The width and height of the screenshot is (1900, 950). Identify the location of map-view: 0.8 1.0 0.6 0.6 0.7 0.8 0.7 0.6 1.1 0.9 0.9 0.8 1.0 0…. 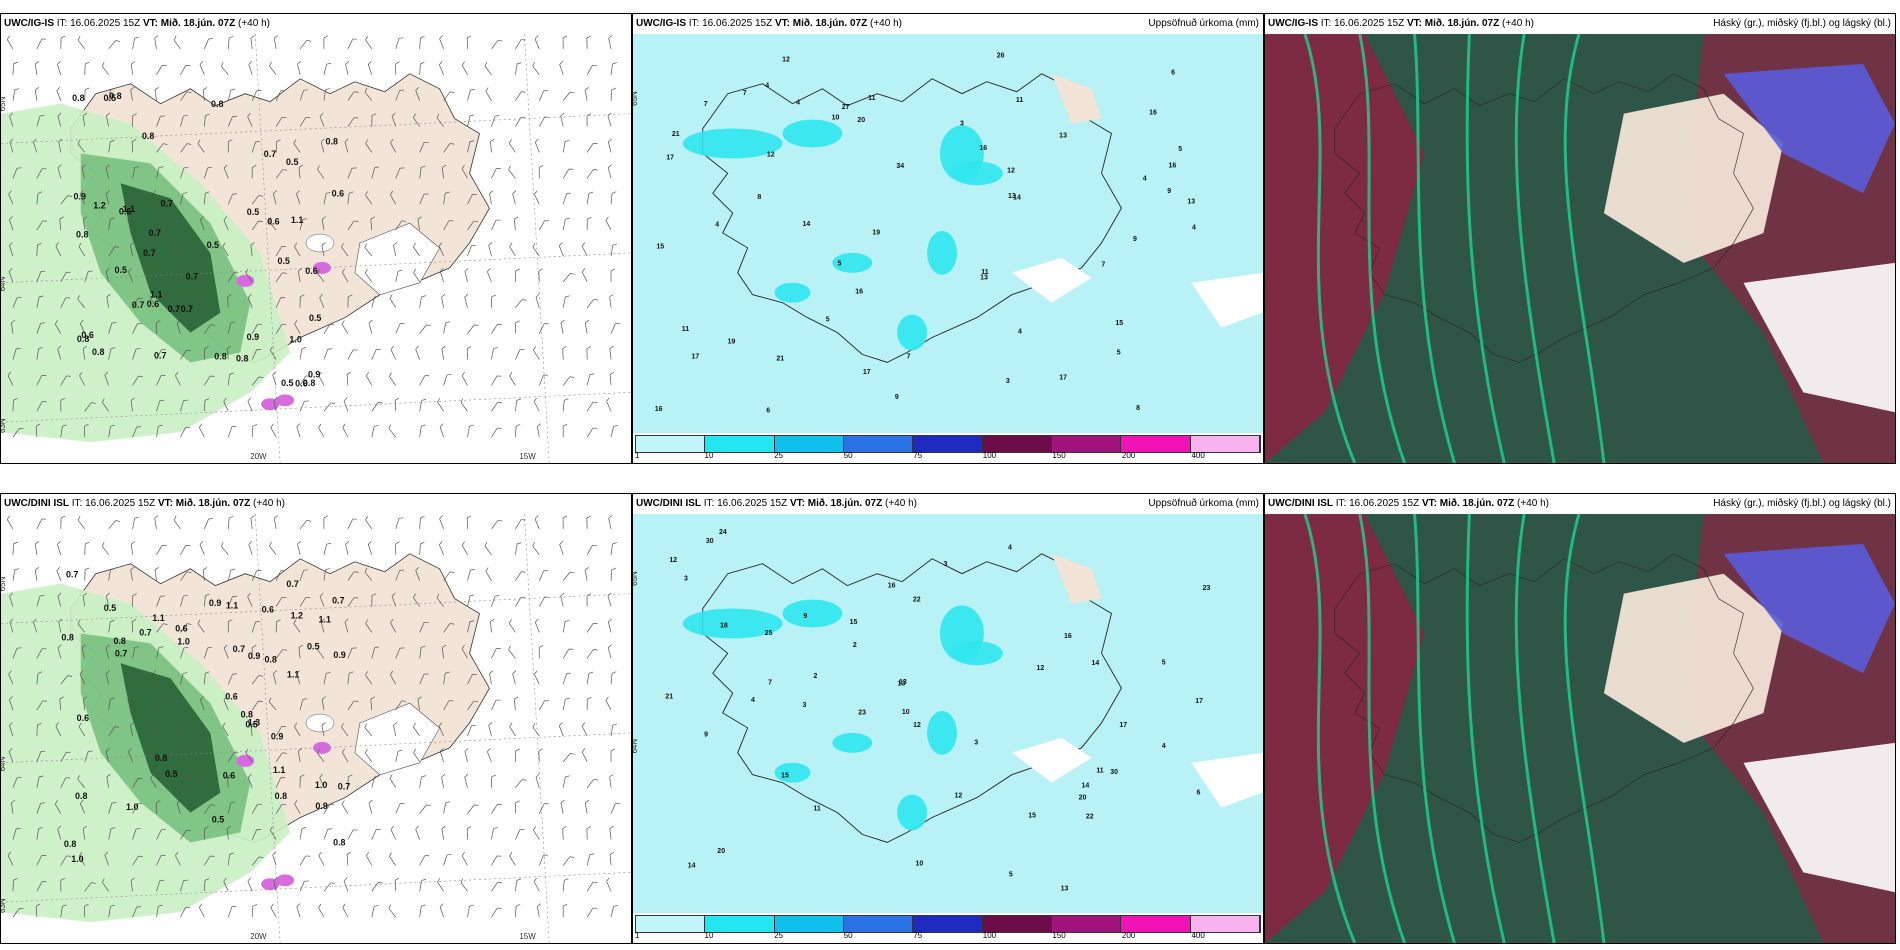
(316, 728).